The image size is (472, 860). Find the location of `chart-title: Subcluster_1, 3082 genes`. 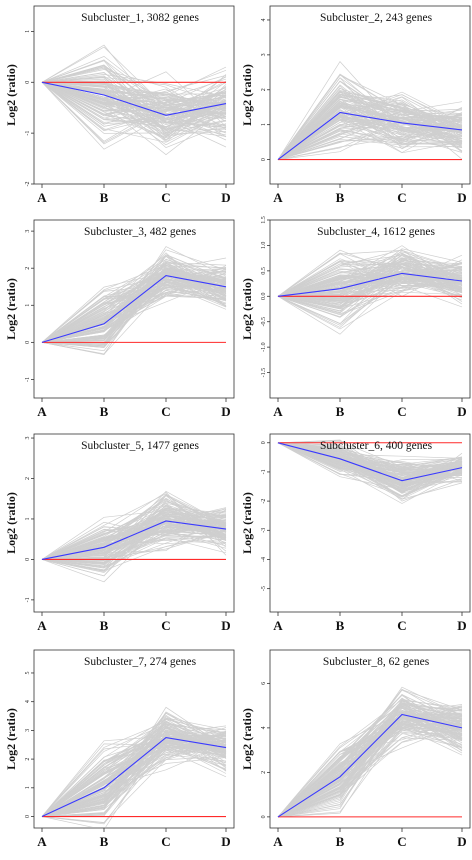

chart-title: Subcluster_1, 3082 genes is located at coordinates (140, 18).